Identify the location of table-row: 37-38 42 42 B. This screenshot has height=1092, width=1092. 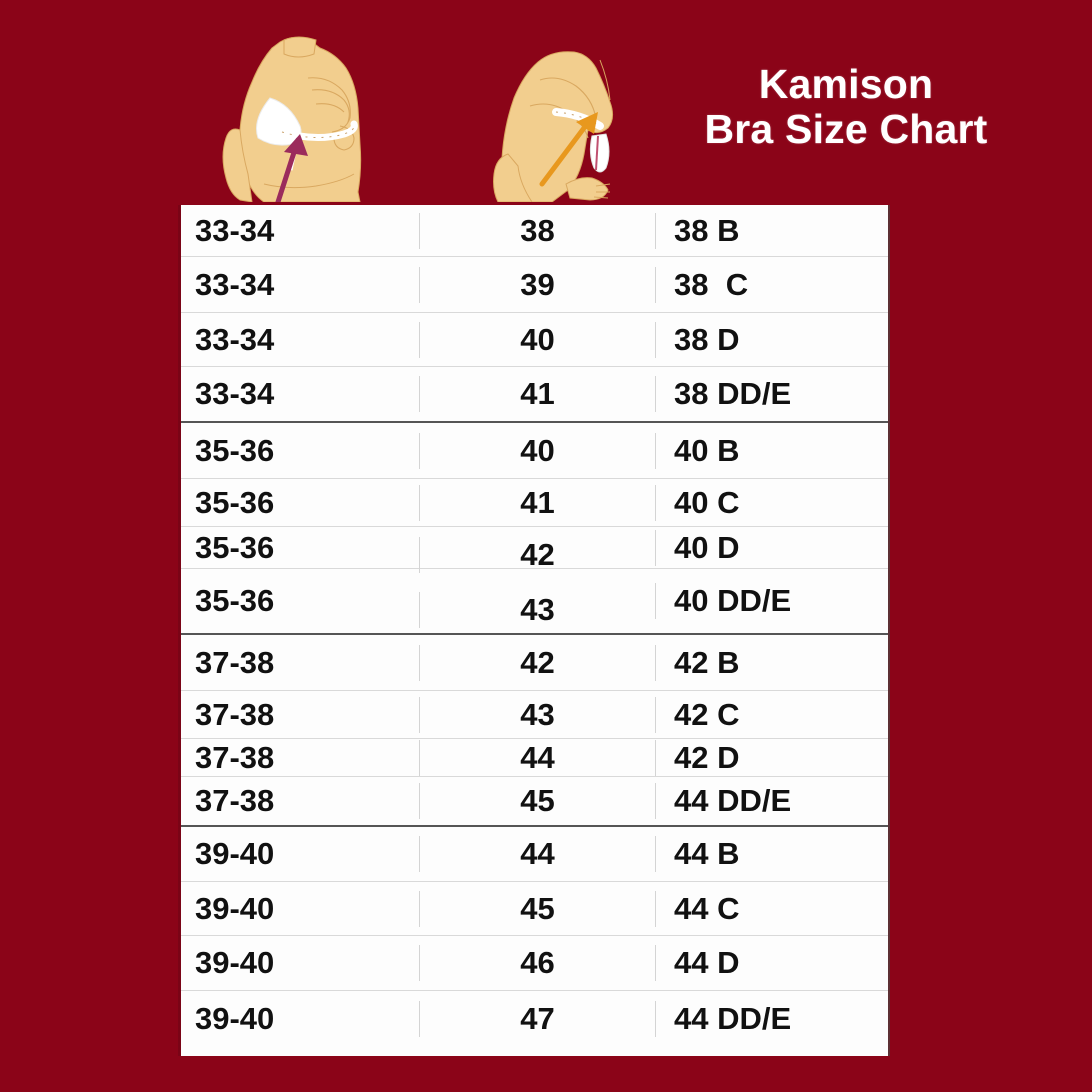
(534, 663).